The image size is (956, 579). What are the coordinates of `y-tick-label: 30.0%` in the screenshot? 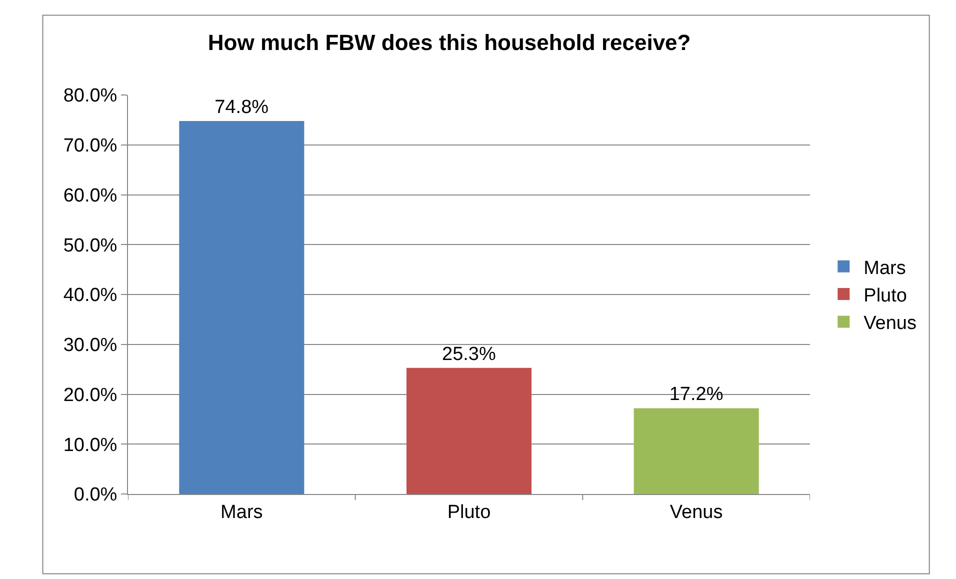 It's located at (90, 345).